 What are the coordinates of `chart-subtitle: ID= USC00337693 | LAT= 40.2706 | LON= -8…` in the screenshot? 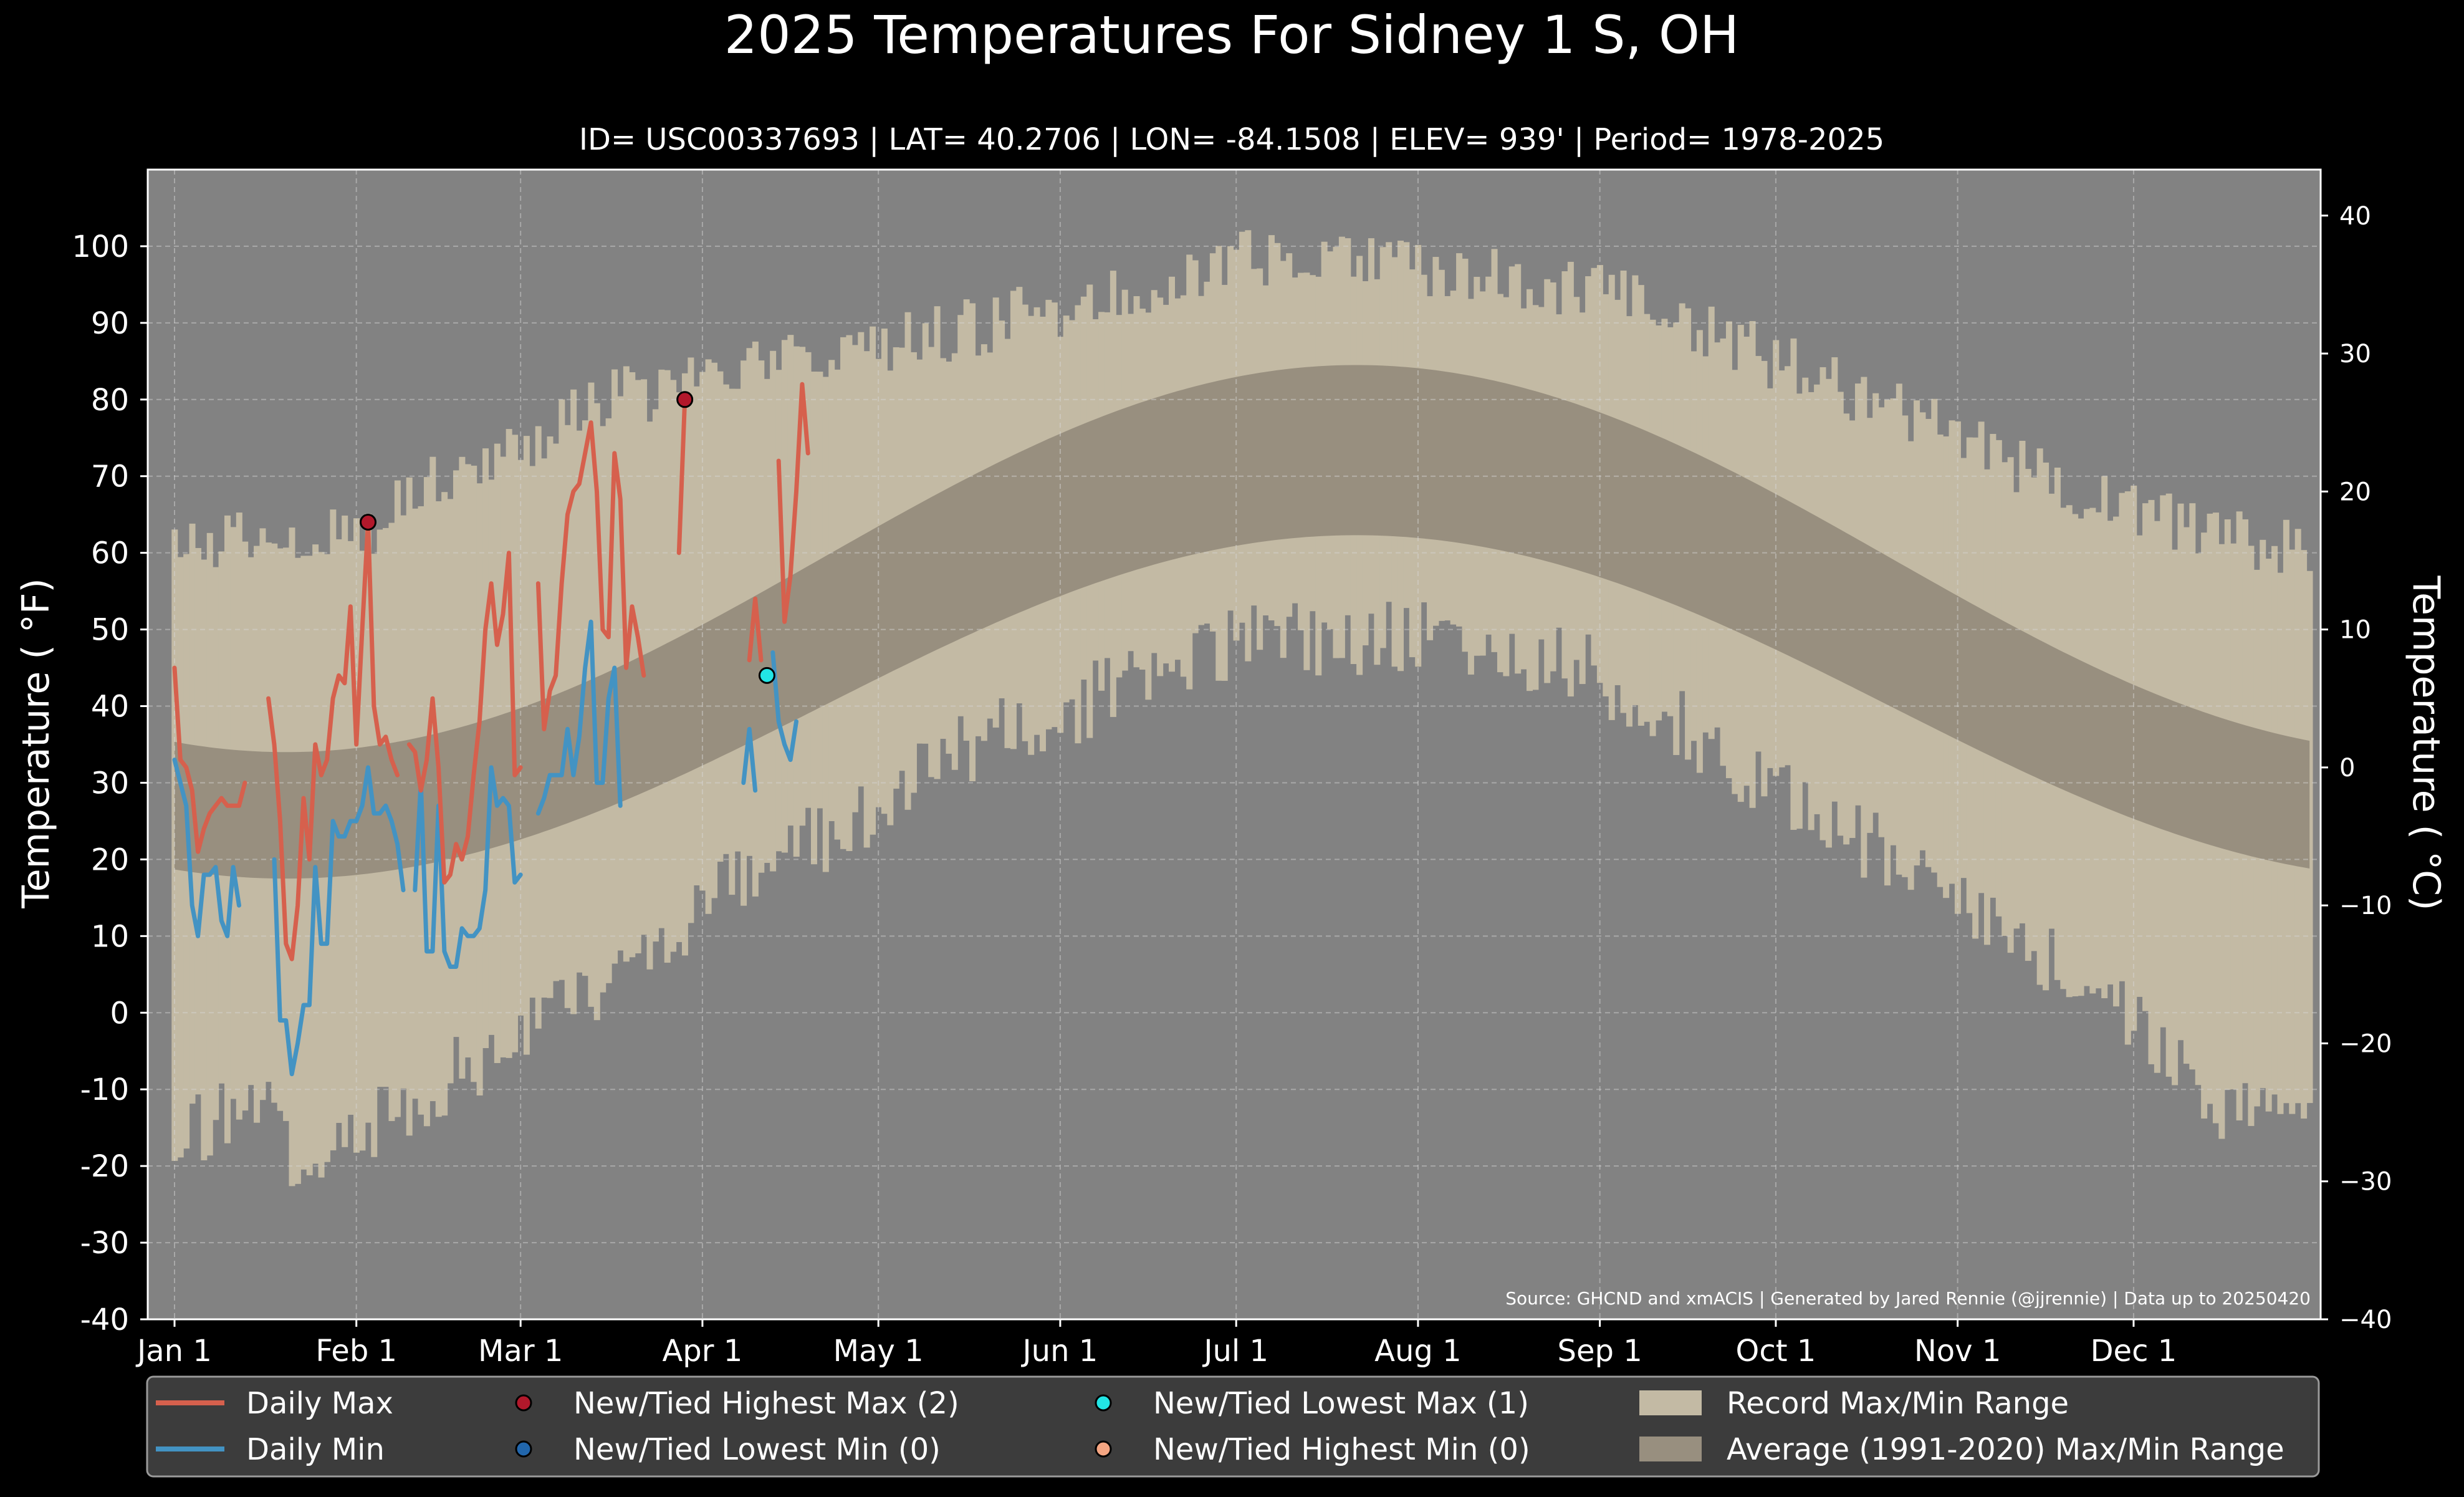 It's located at (1231, 139).